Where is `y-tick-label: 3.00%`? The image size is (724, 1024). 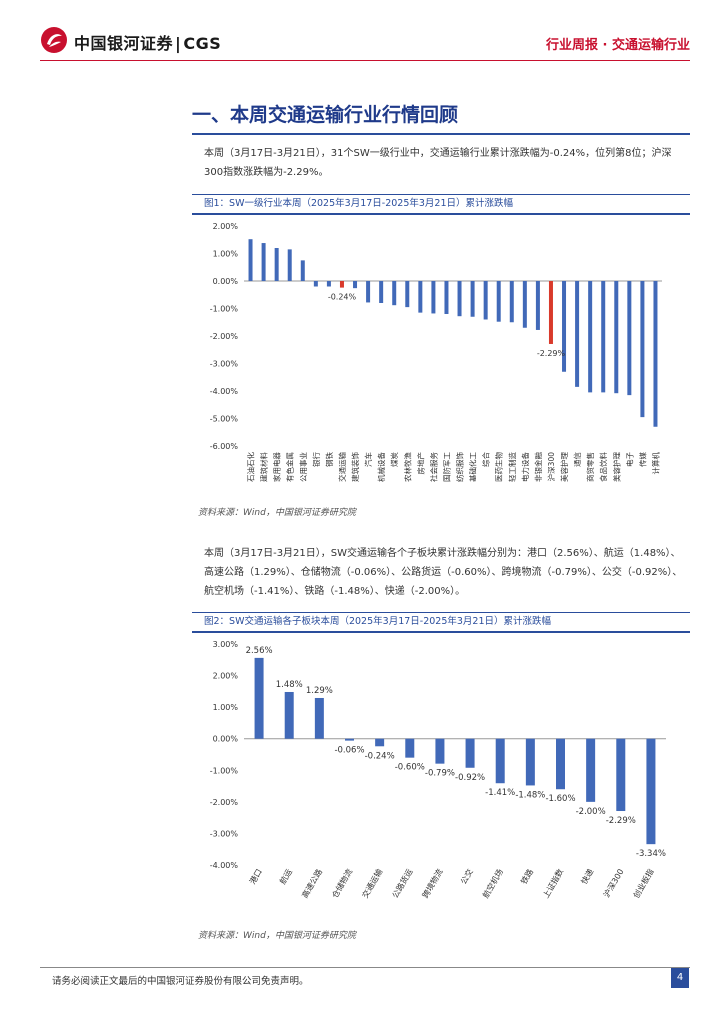
y-tick-label: 3.00% is located at coordinates (226, 644).